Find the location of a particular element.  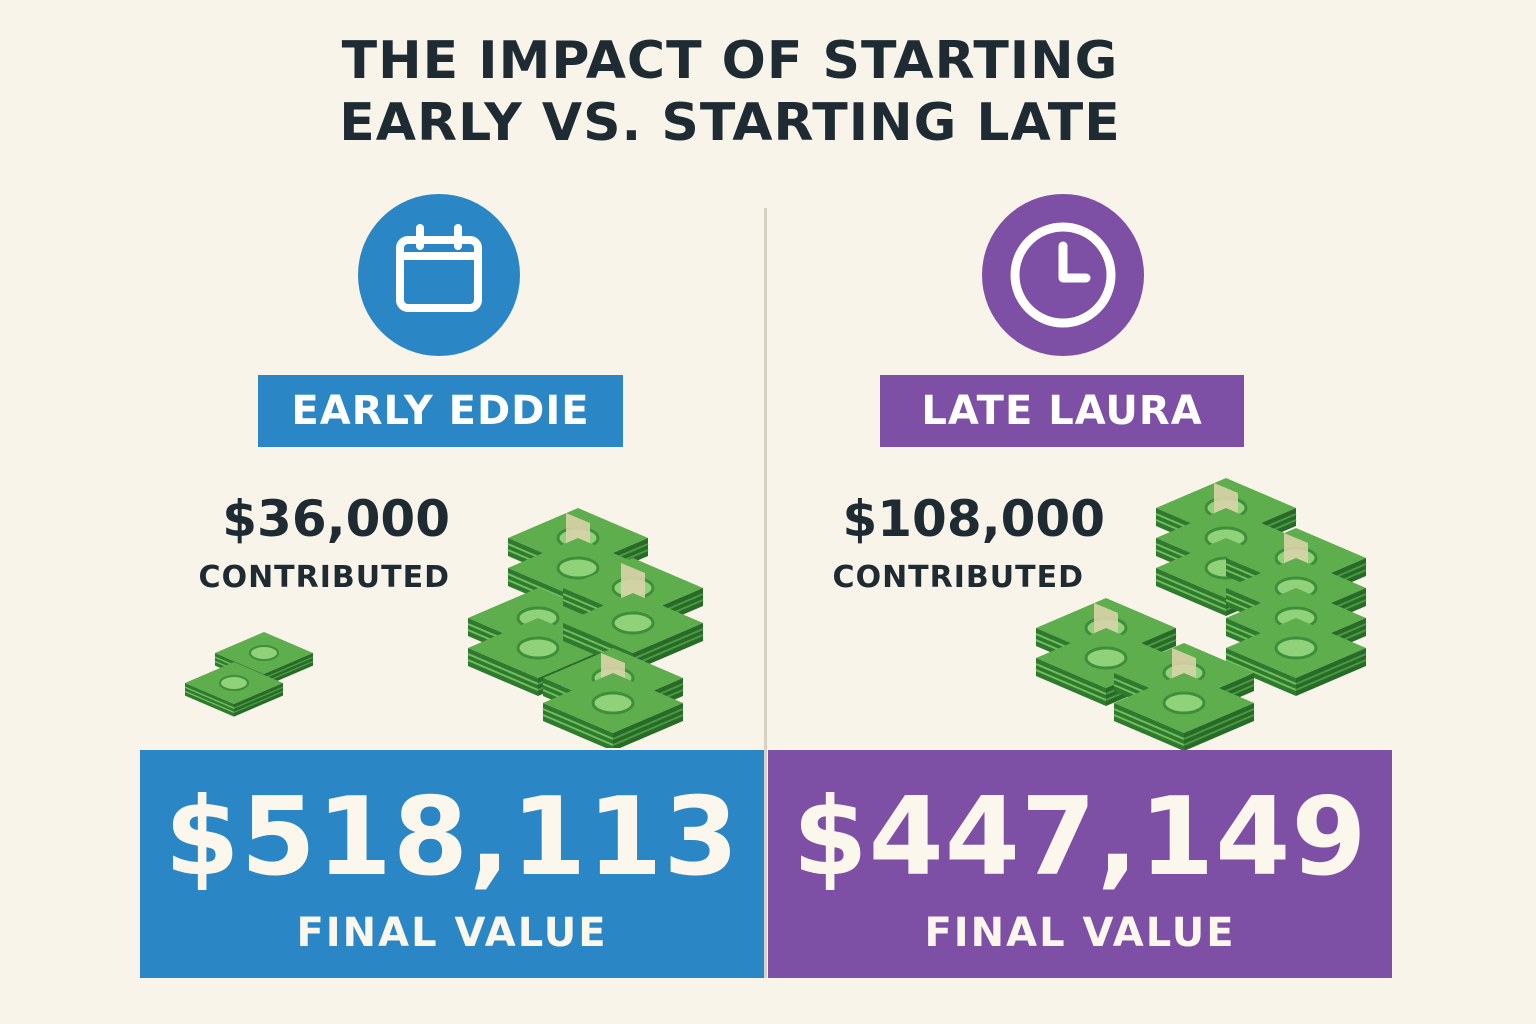

late-final-value-panel: $447,149 FINAL VALUE is located at coordinates (1080, 864).